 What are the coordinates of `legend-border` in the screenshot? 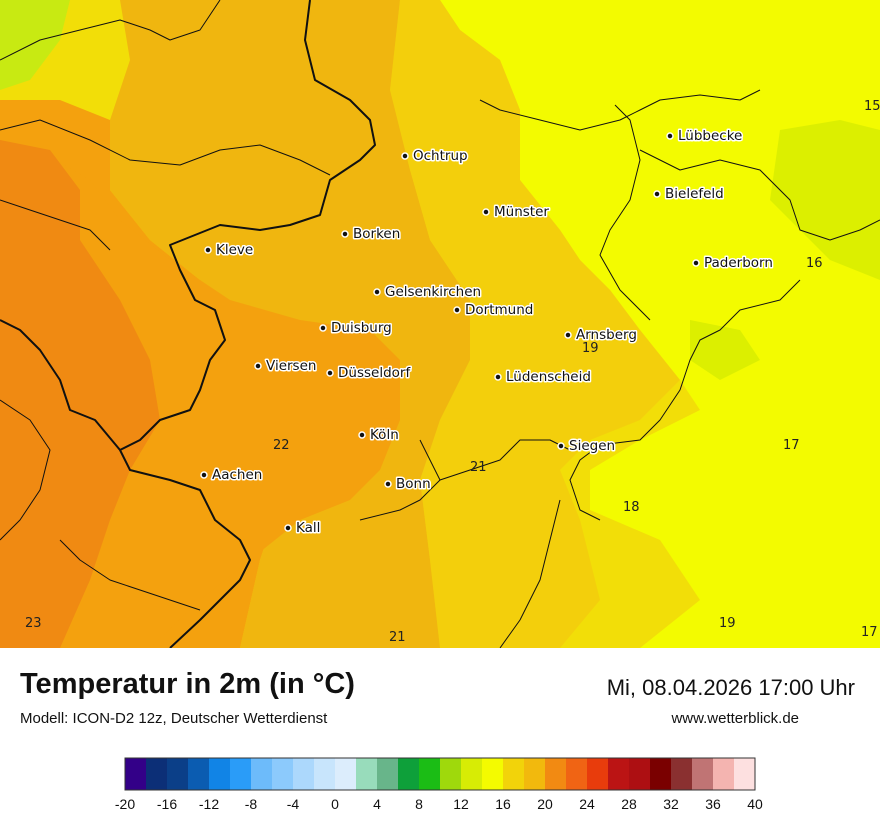 It's located at (440, 774).